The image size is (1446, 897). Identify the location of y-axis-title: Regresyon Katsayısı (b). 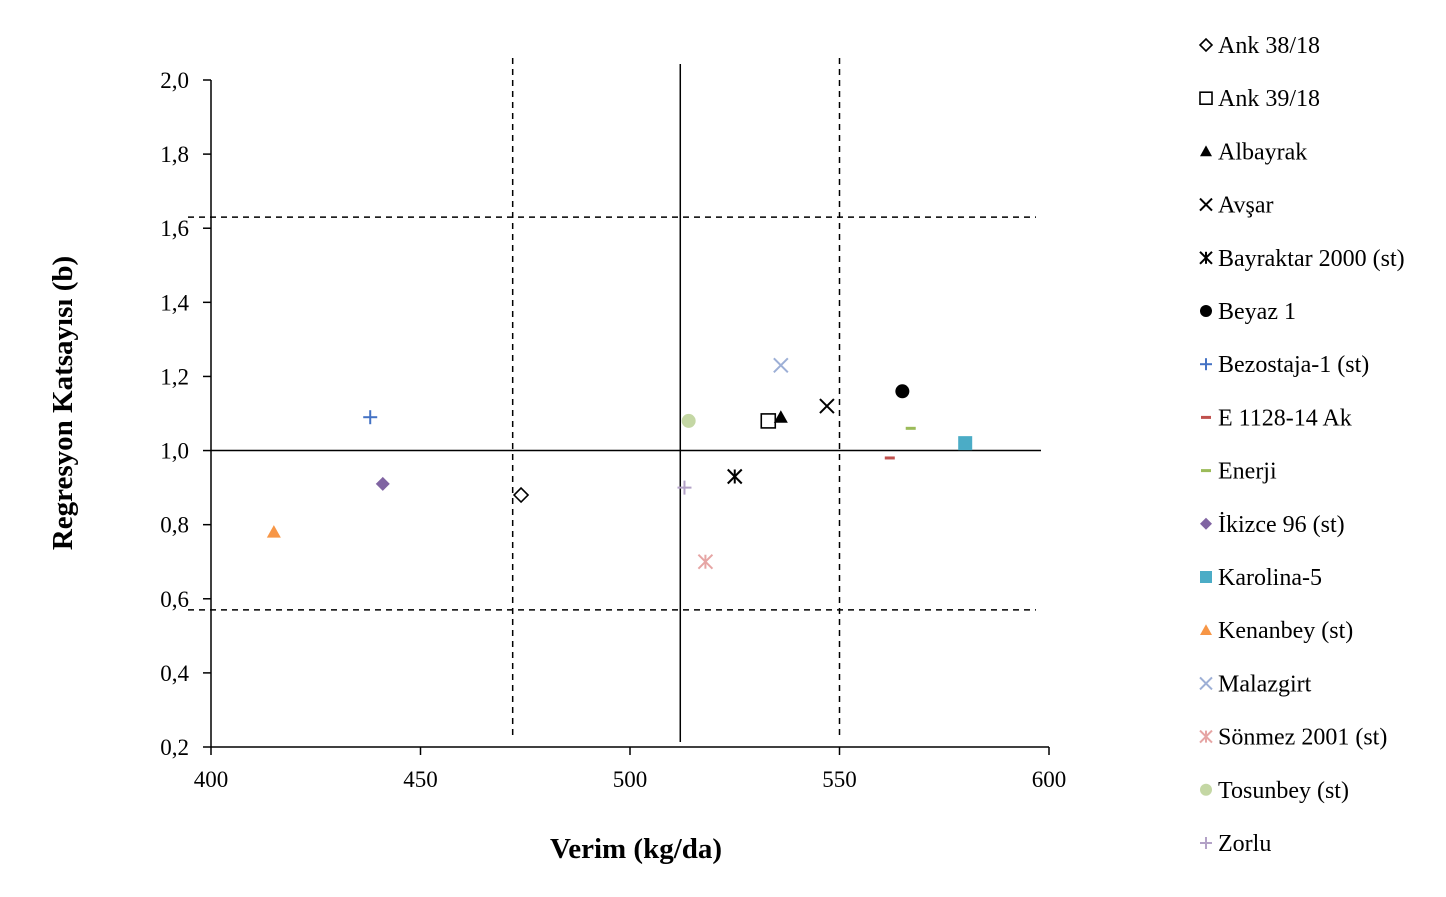
(63, 403).